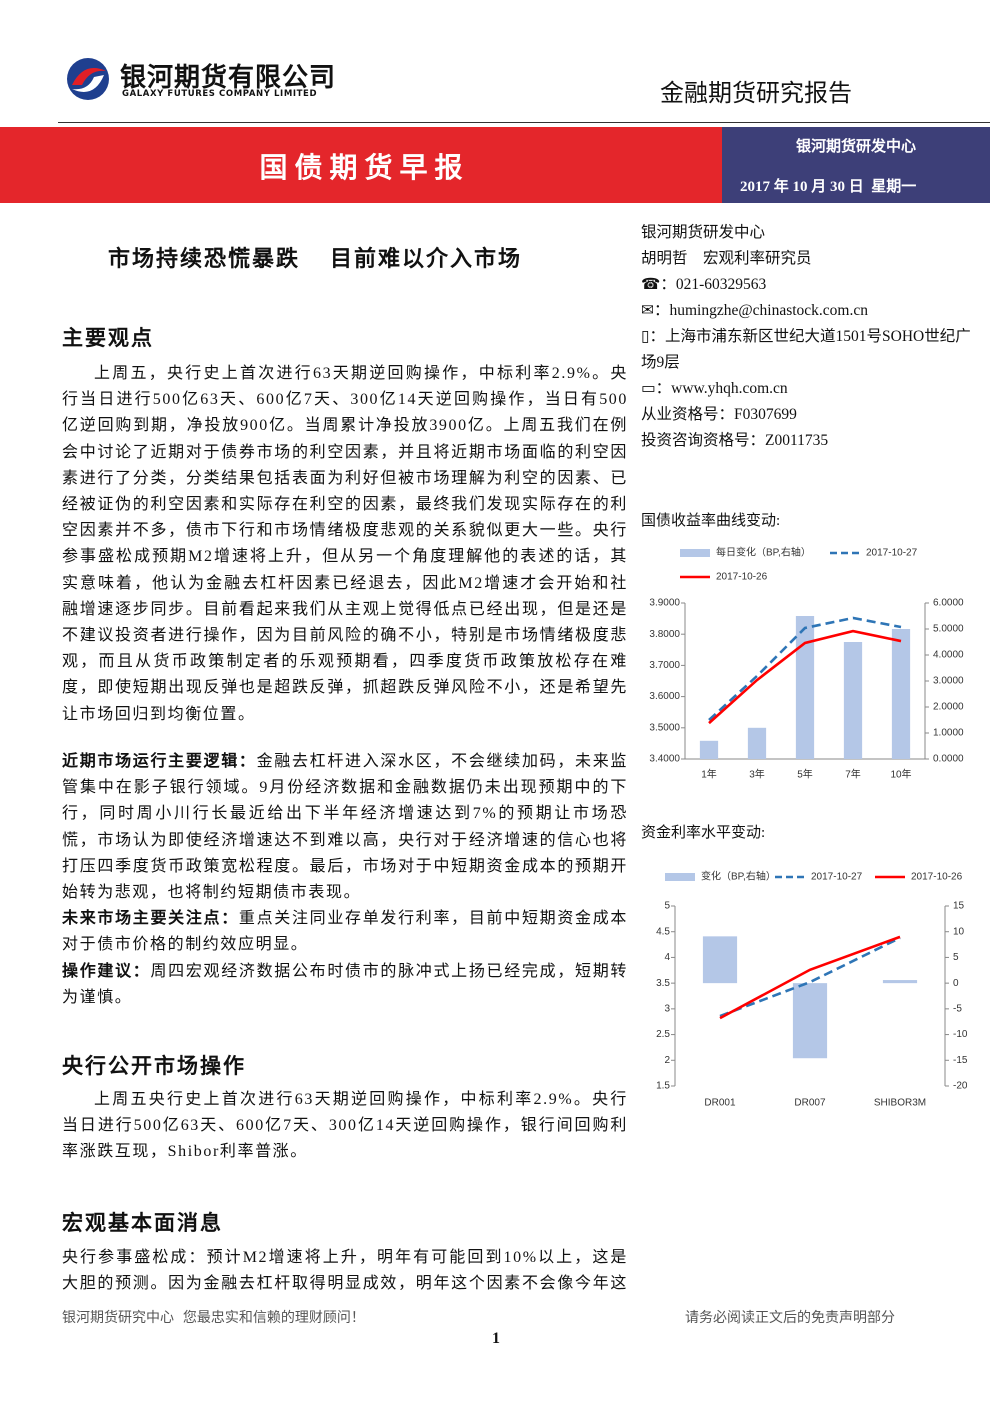  What do you see at coordinates (667, 906) in the screenshot?
I see `y-tick-label: 5` at bounding box center [667, 906].